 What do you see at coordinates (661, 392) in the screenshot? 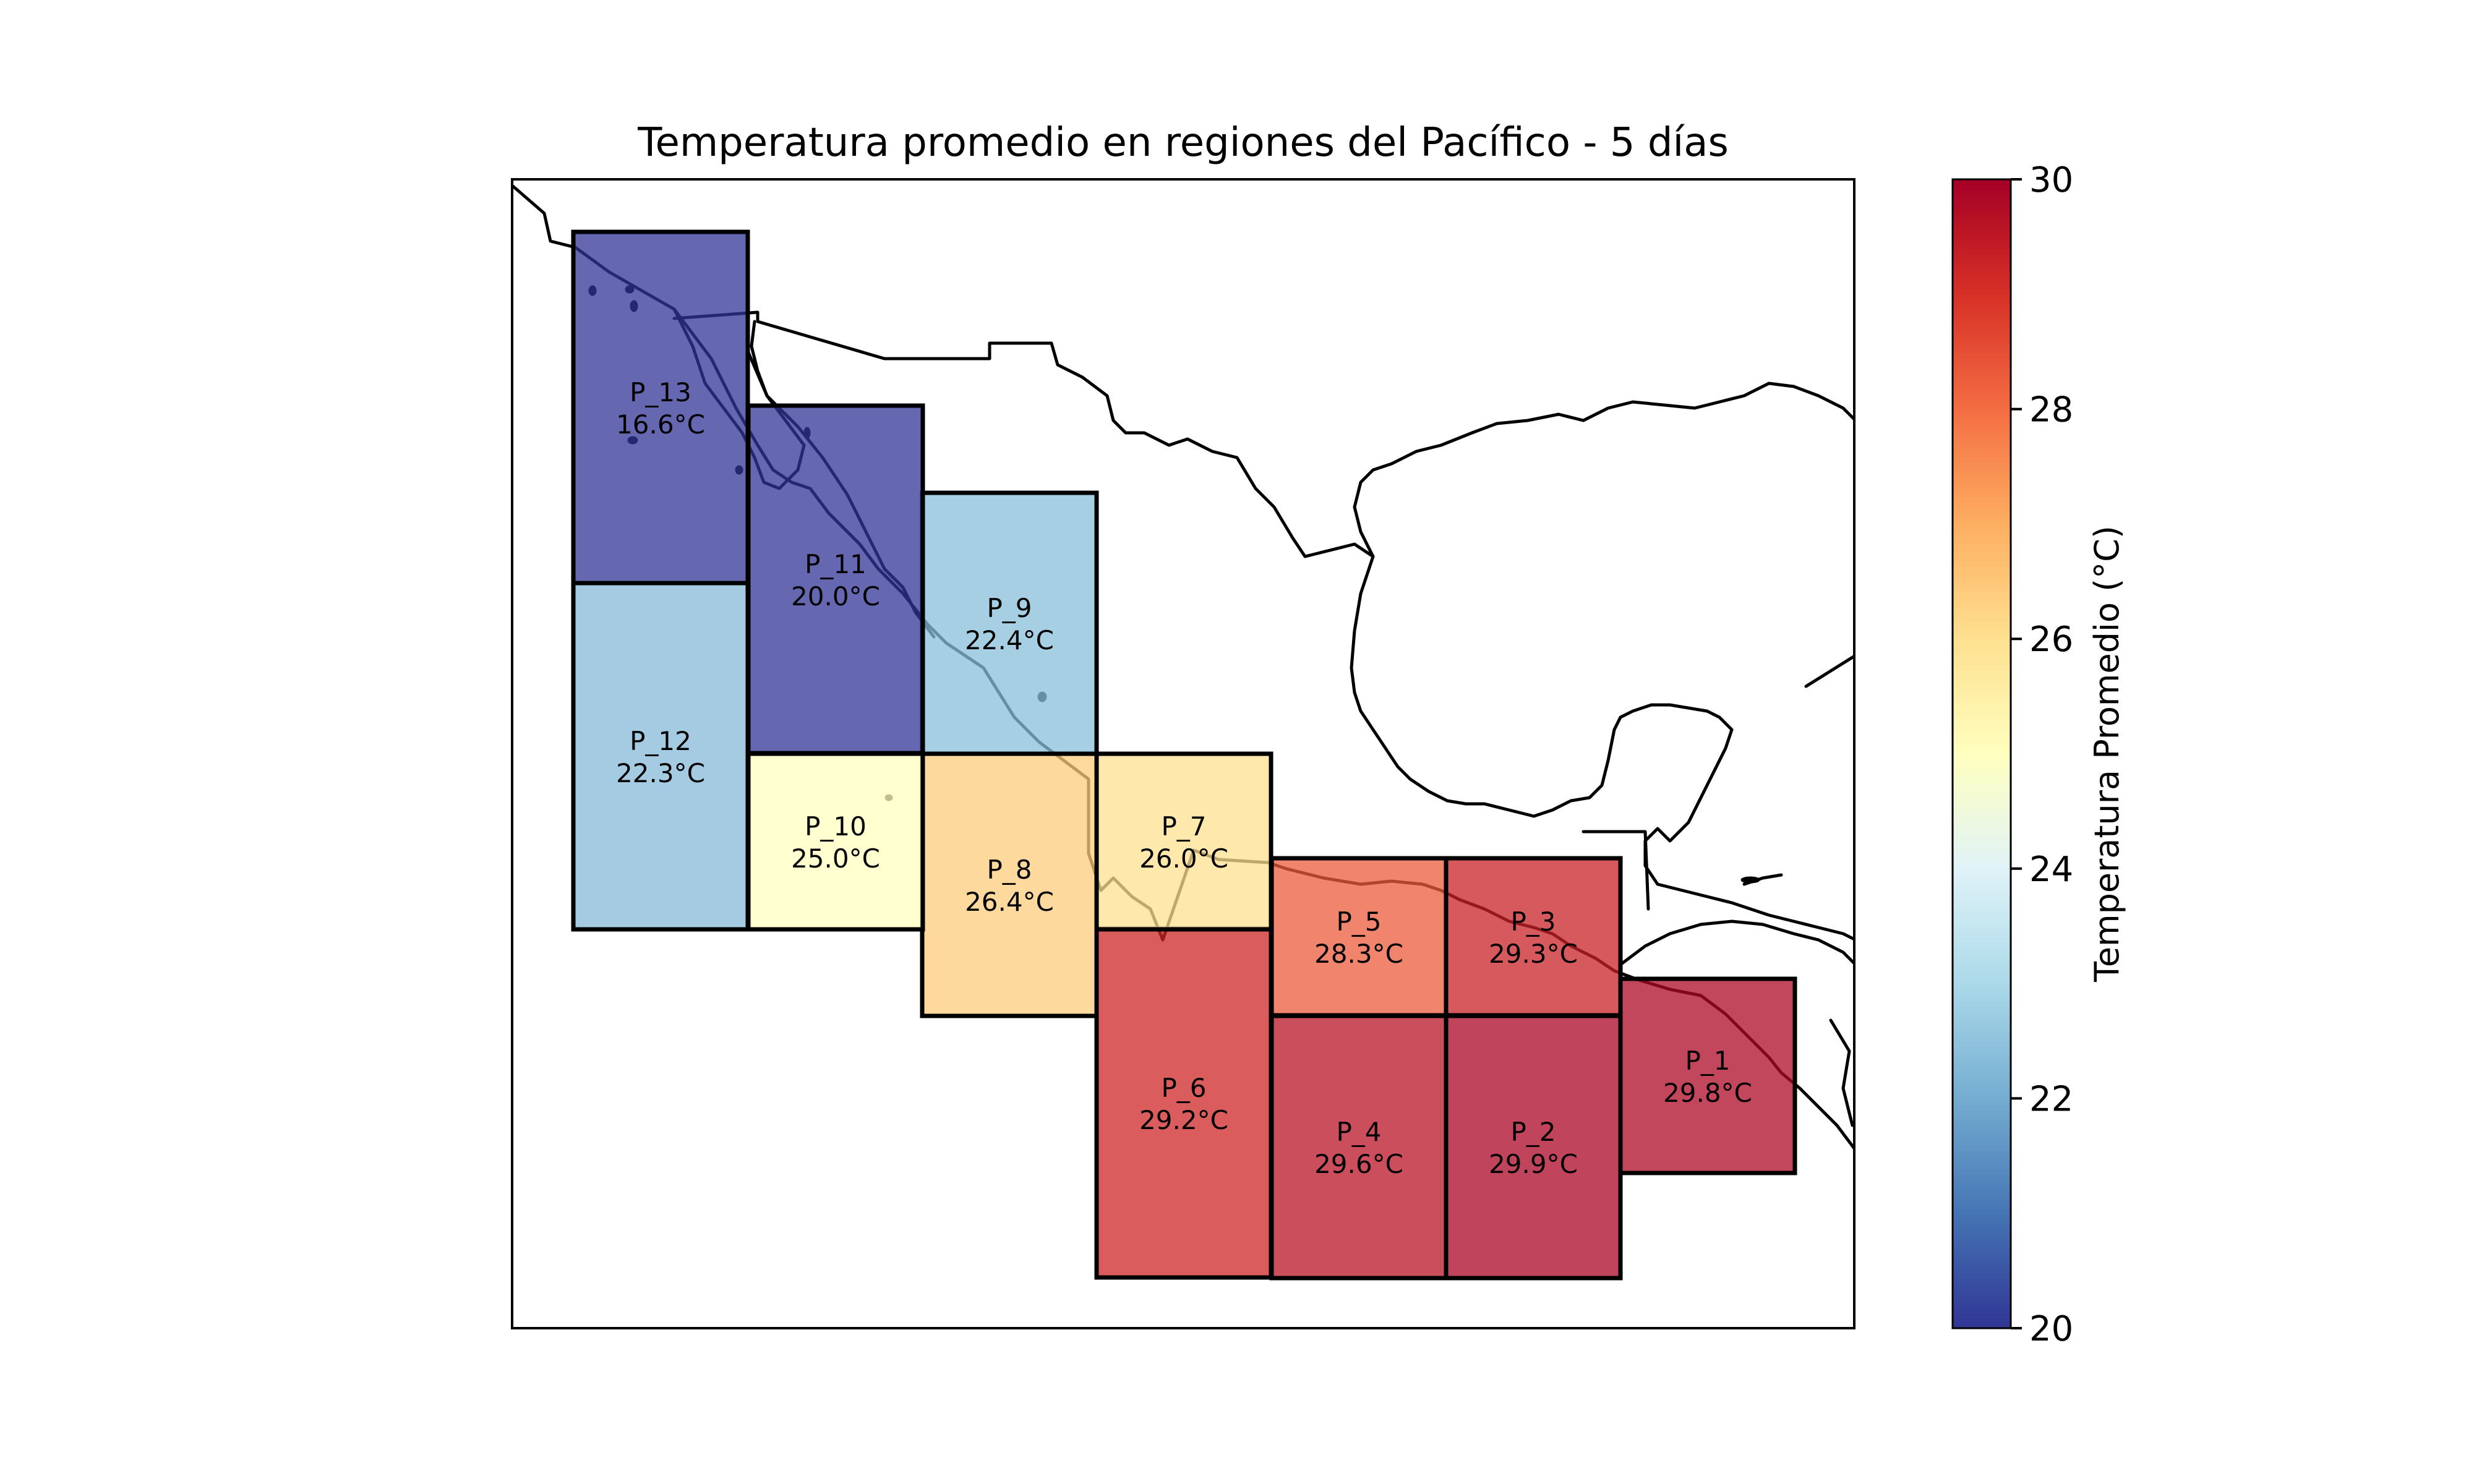
I see `region-id-label: P_13` at bounding box center [661, 392].